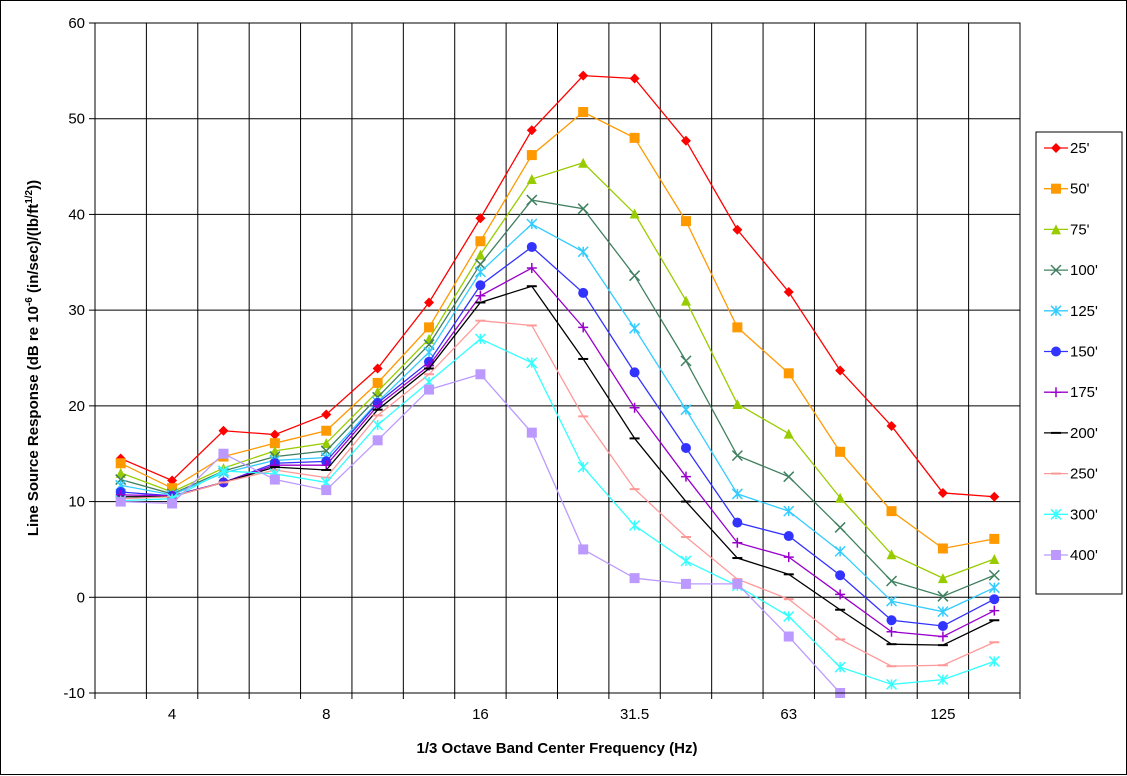 Image resolution: width=1127 pixels, height=776 pixels. Describe the element at coordinates (480, 714) in the screenshot. I see `x-tick-label: 16` at that location.